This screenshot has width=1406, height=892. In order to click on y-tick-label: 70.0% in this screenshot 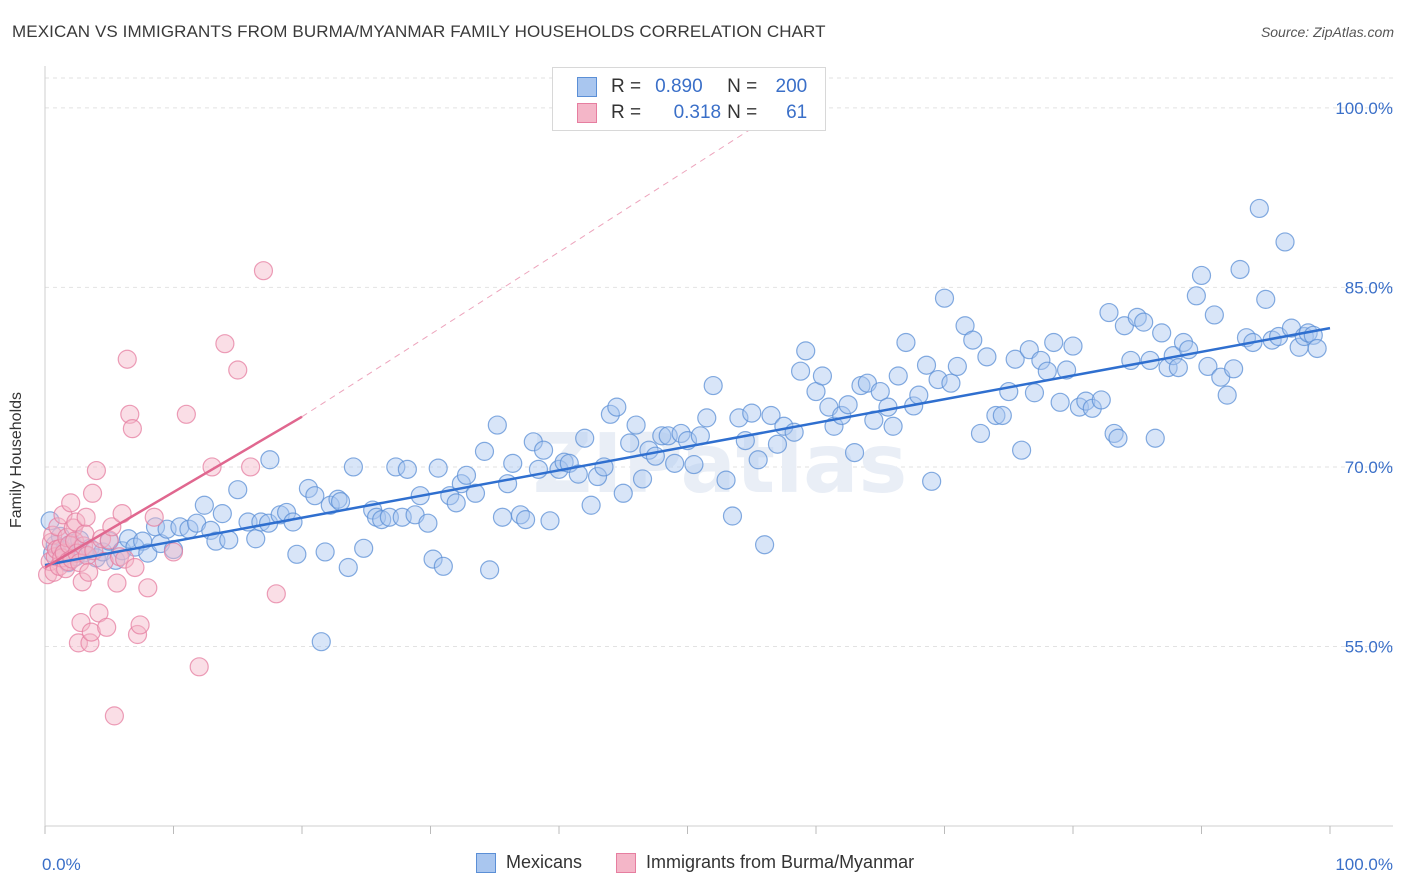, I will do `click(1369, 467)`.